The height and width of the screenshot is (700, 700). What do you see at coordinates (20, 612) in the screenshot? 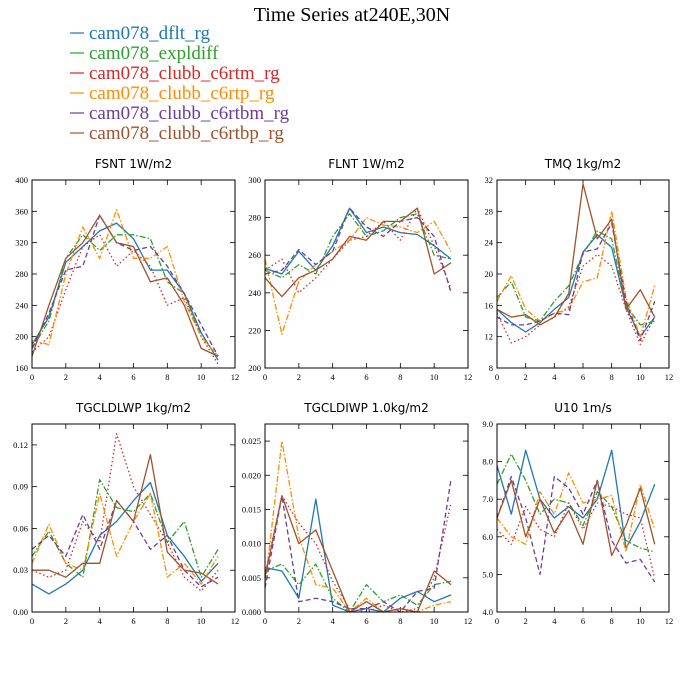
I see `y-tick-label: 0.00` at bounding box center [20, 612].